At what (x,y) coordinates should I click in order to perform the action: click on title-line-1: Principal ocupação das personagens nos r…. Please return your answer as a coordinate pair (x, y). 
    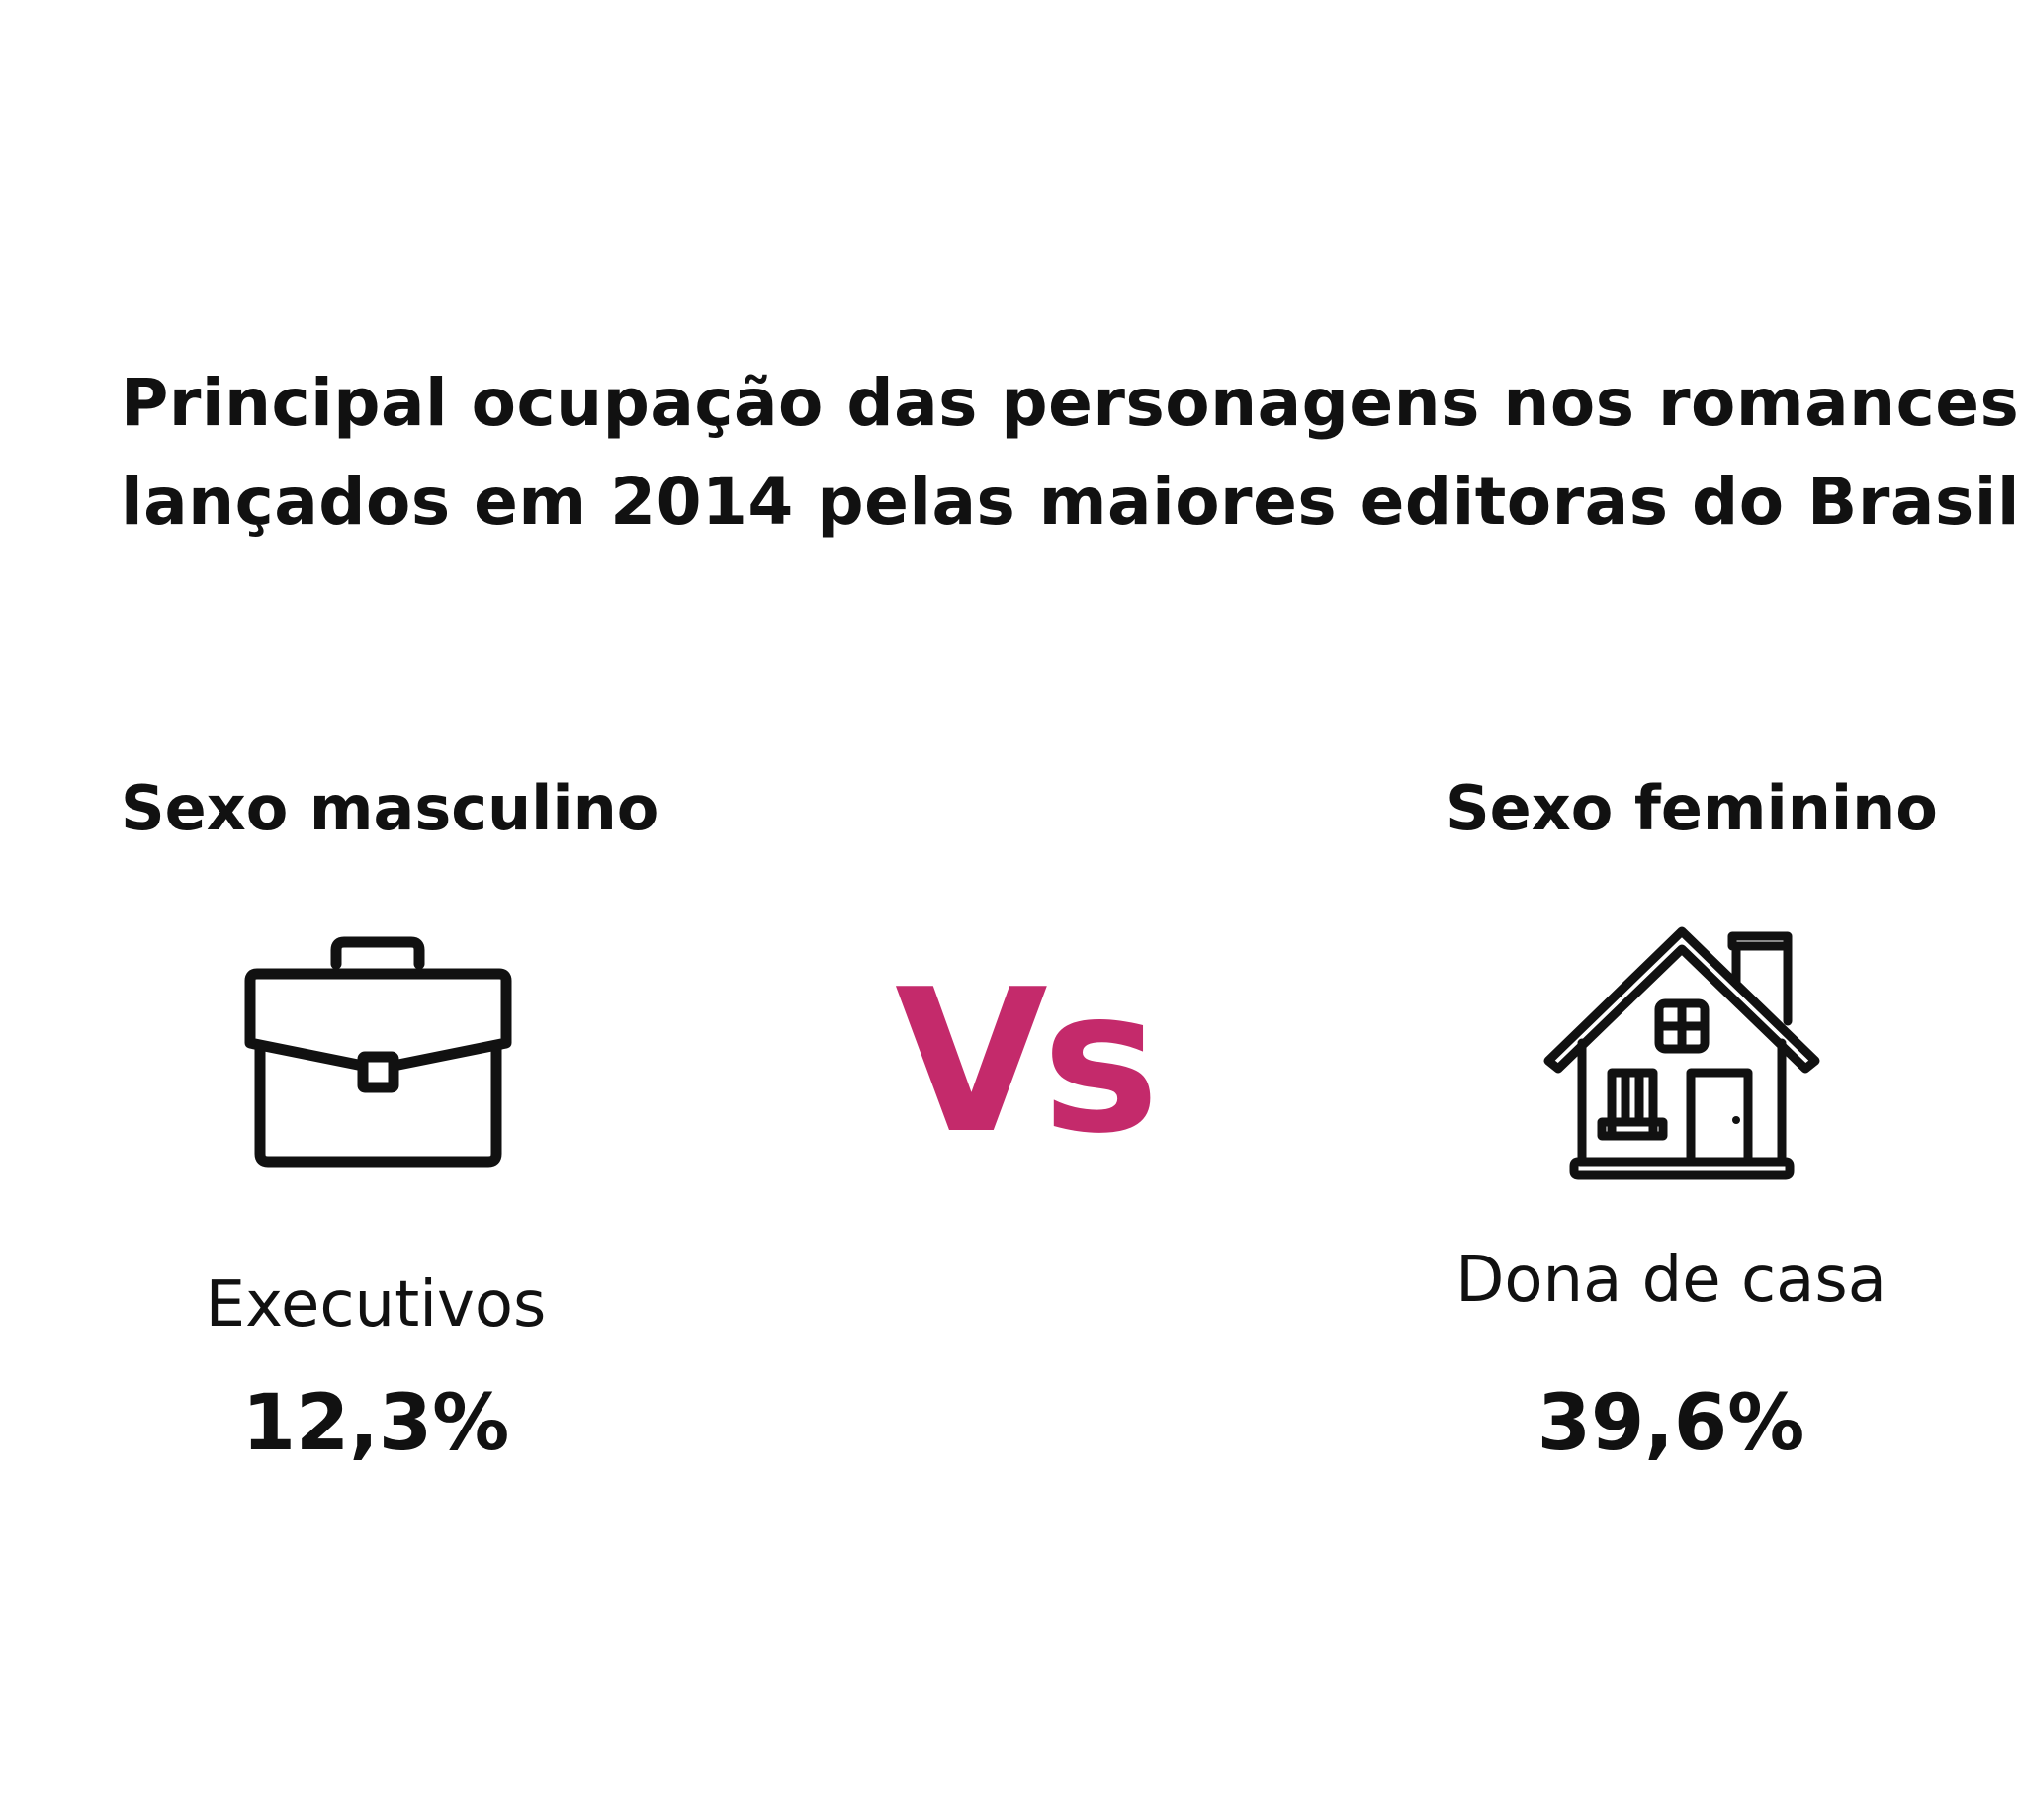
    Looking at the image, I should click on (1069, 403).